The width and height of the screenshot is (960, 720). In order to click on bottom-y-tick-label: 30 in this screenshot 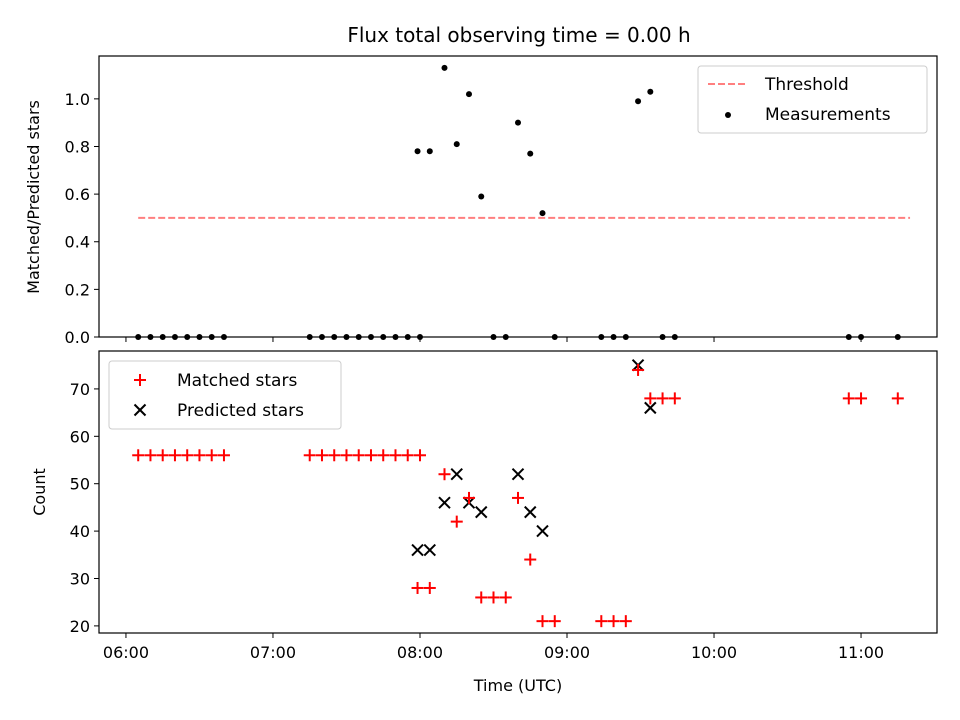, I will do `click(80, 578)`.